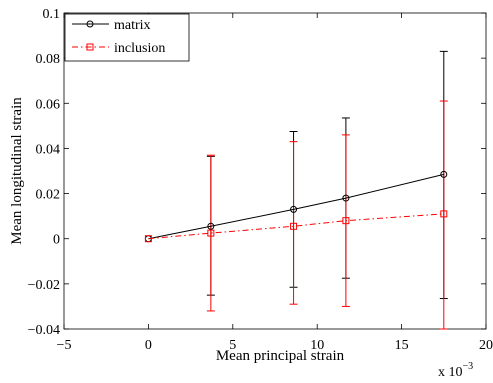  What do you see at coordinates (90, 24) in the screenshot?
I see `legend-matrix-marker` at bounding box center [90, 24].